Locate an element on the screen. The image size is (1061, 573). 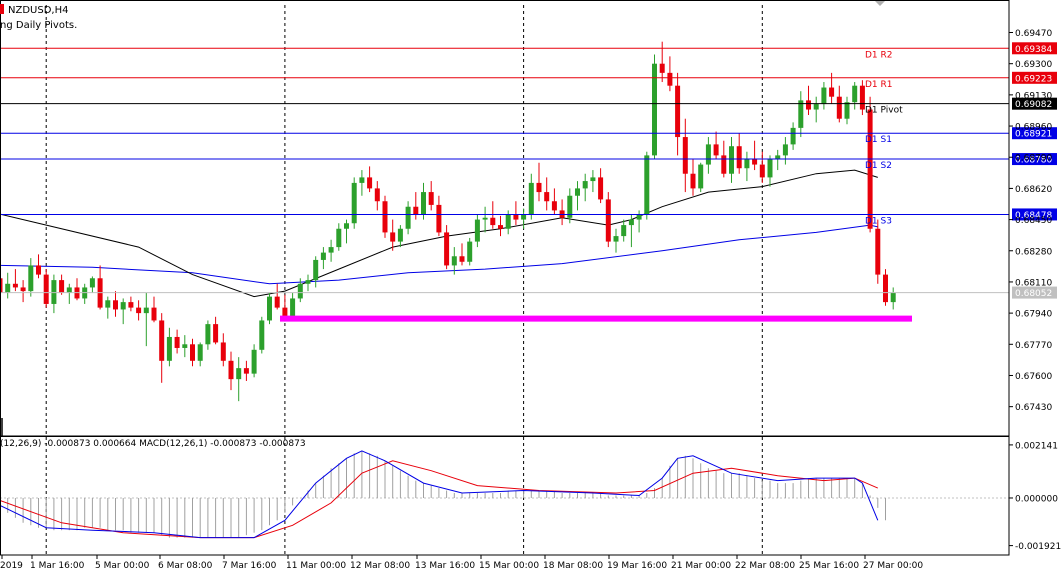
time-tick-label: 5 Mar 00:00 is located at coordinates (122, 566).